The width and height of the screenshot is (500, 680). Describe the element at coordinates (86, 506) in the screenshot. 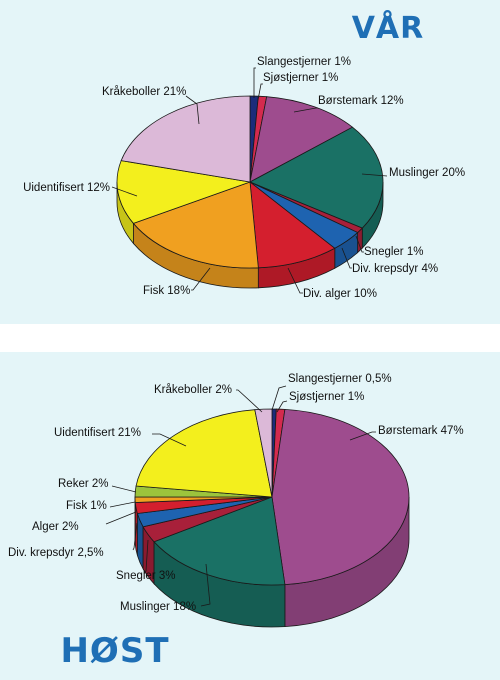

I see `autumn-label-fisk-1: Fisk 1%` at that location.